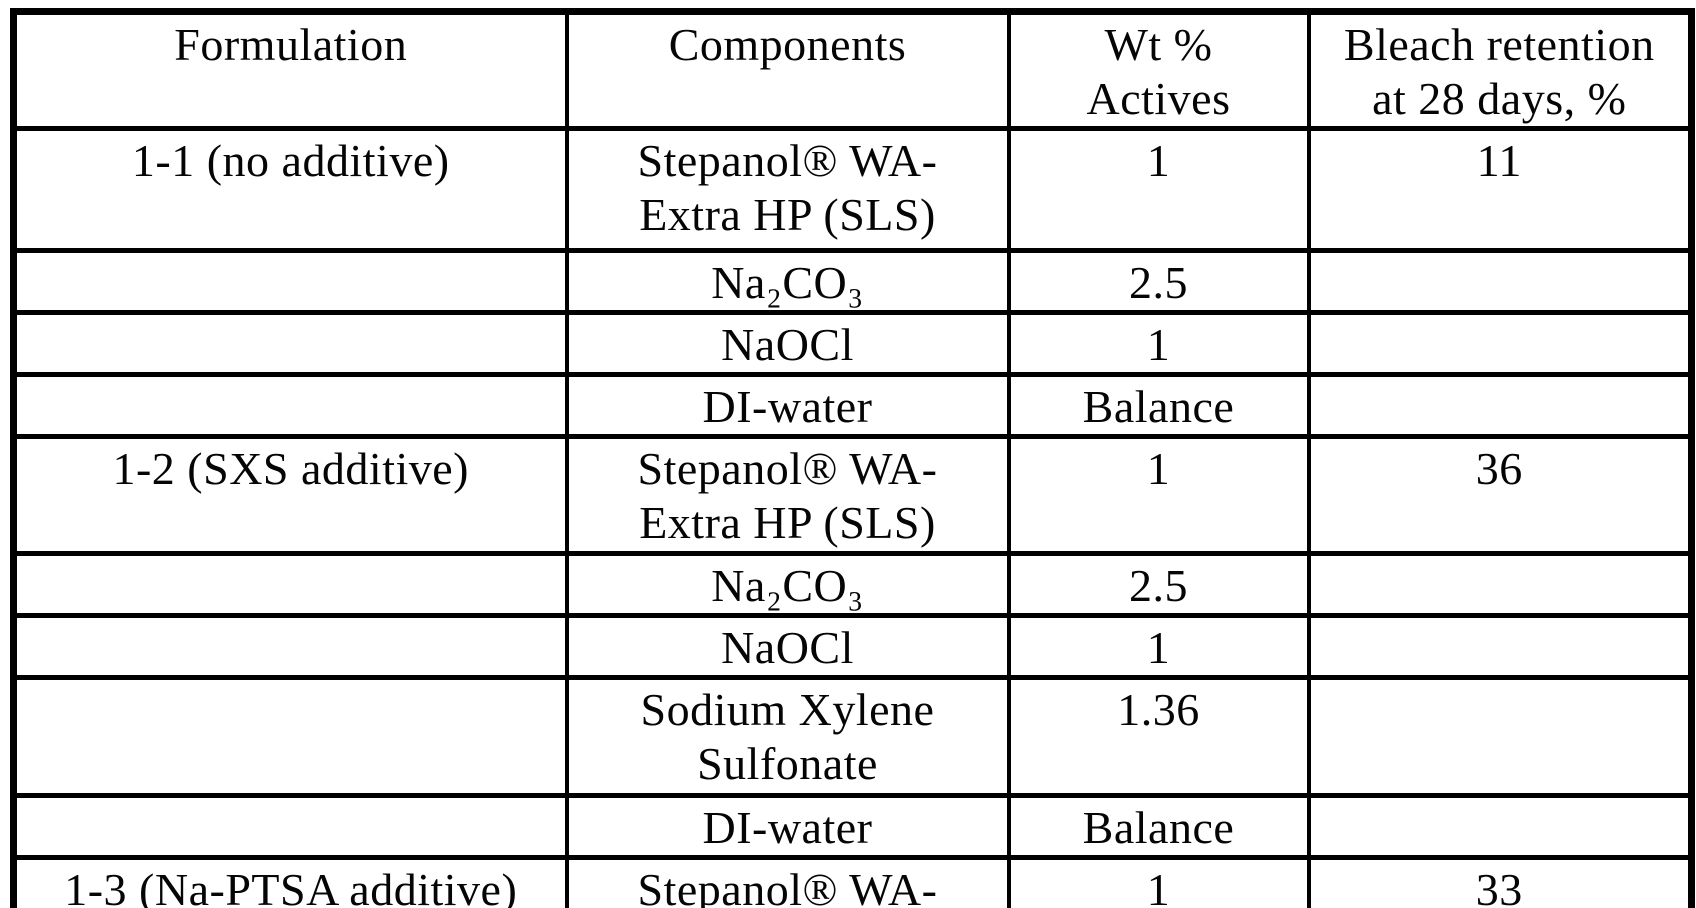 The height and width of the screenshot is (908, 1696). Describe the element at coordinates (787, 881) in the screenshot. I see `component-cell: Stepanol® WA-` at that location.